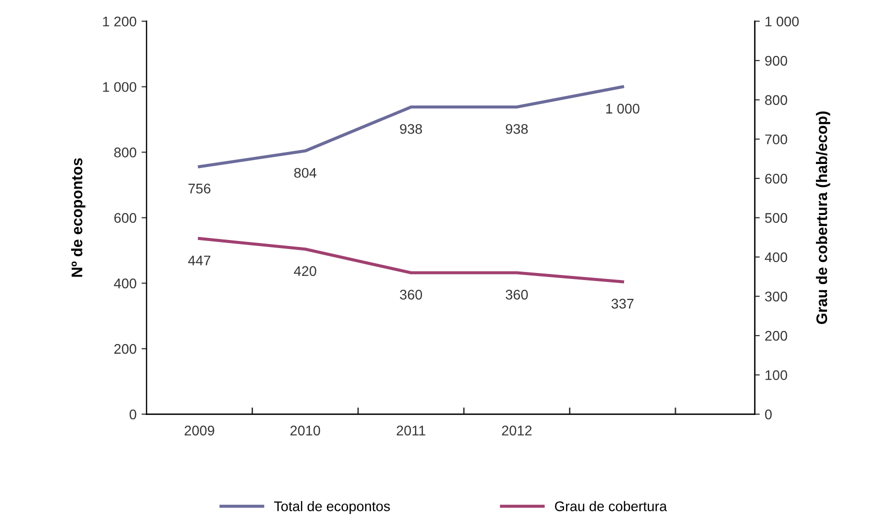 The height and width of the screenshot is (531, 888). What do you see at coordinates (776, 218) in the screenshot?
I see `y2-tick-label: 500` at bounding box center [776, 218].